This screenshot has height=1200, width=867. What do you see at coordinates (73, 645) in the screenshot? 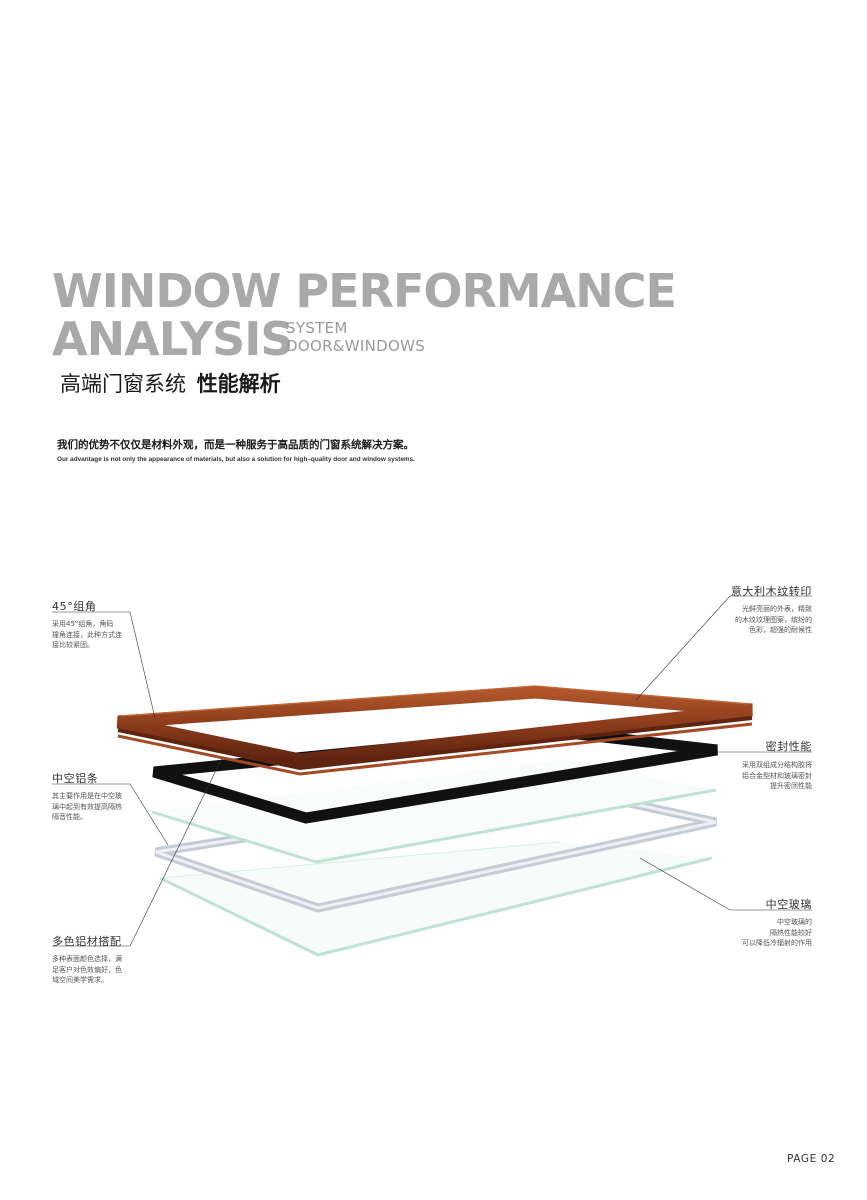
I see `label-corner-line: 接比较紧固。` at bounding box center [73, 645].